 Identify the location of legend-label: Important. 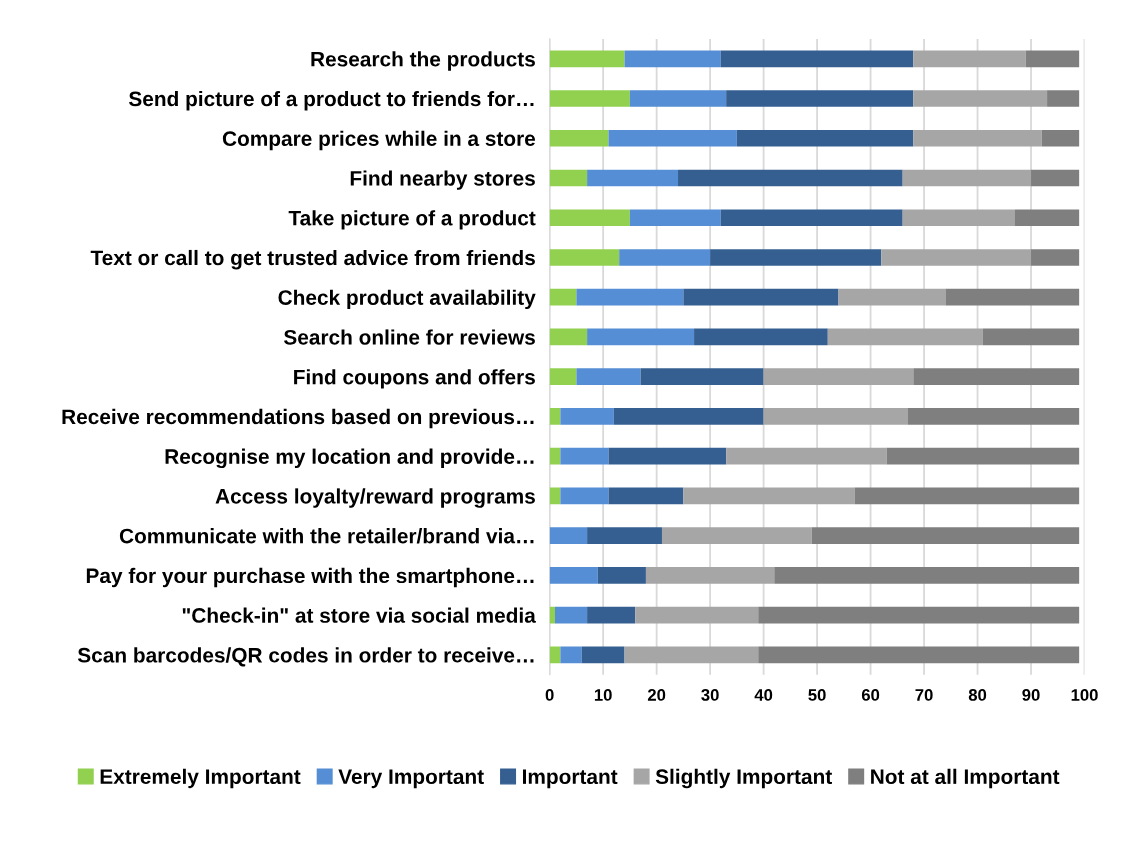
(570, 779).